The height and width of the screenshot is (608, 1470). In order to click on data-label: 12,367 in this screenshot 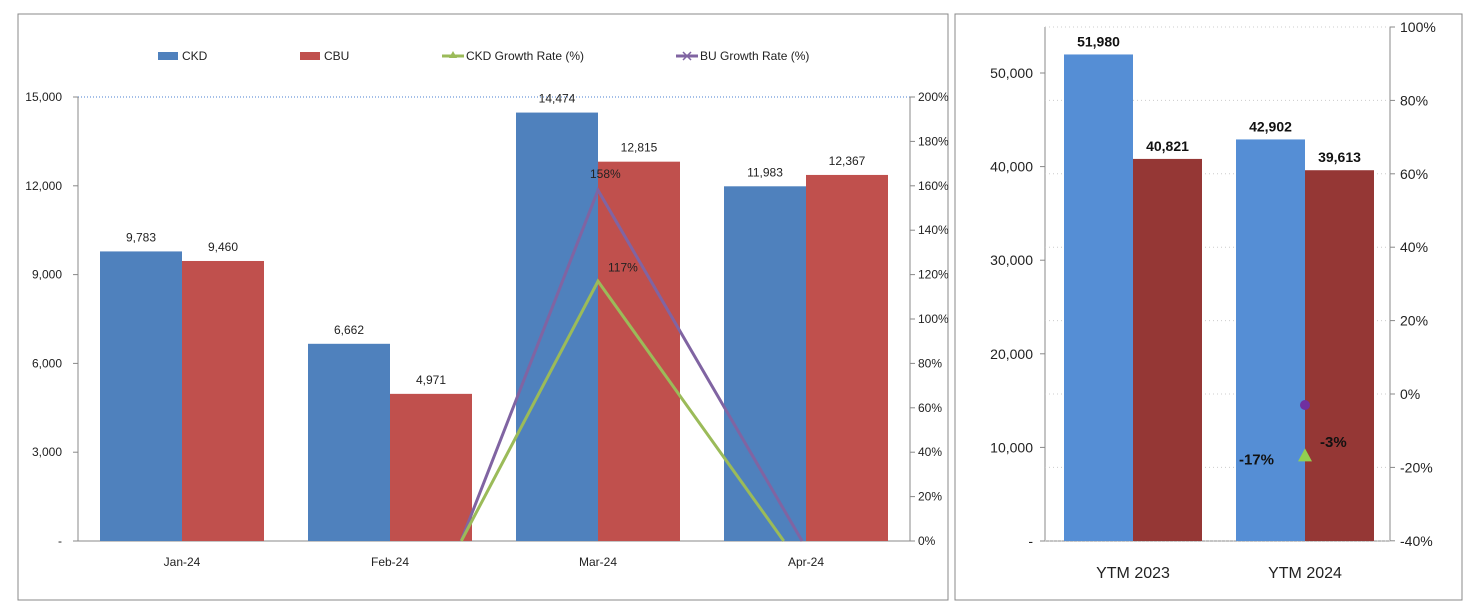, I will do `click(847, 161)`.